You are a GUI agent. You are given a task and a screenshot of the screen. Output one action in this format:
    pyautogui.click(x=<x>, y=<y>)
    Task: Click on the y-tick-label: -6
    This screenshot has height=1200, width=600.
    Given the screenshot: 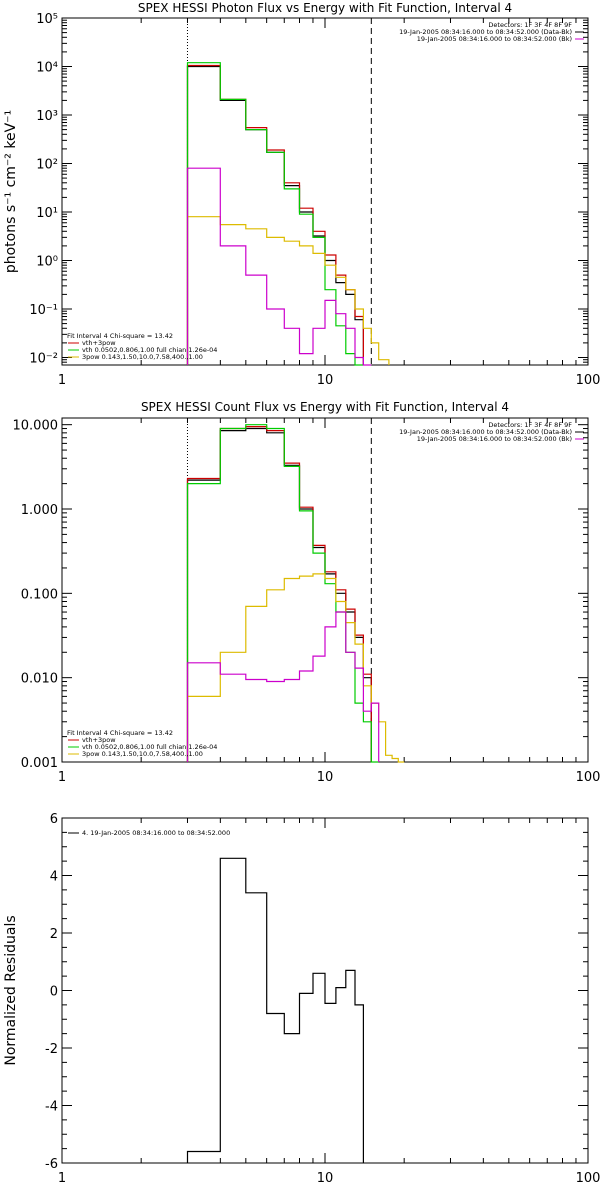 What is the action you would take?
    pyautogui.click(x=51, y=1164)
    